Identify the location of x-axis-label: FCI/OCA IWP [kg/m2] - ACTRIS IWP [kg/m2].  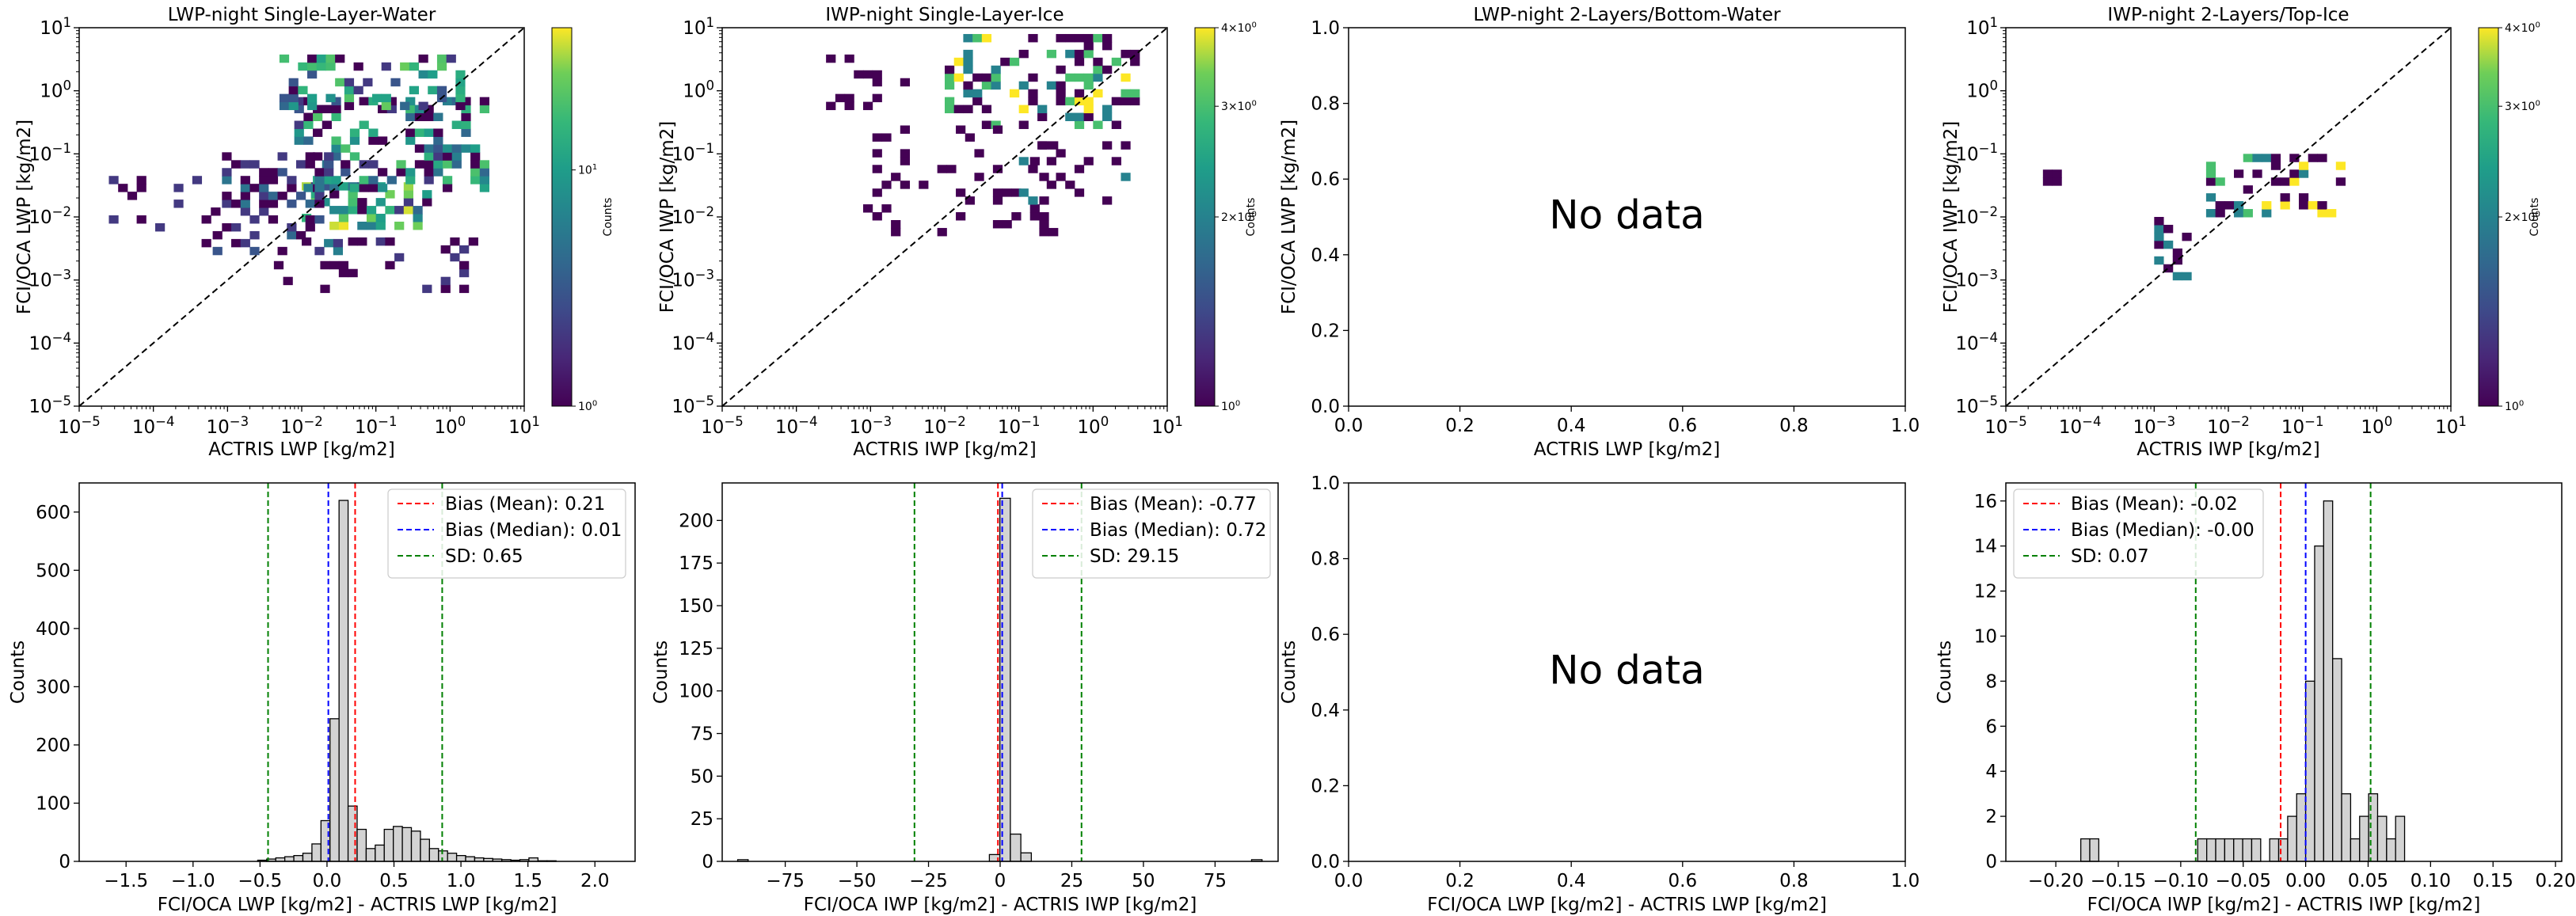
(1000, 905).